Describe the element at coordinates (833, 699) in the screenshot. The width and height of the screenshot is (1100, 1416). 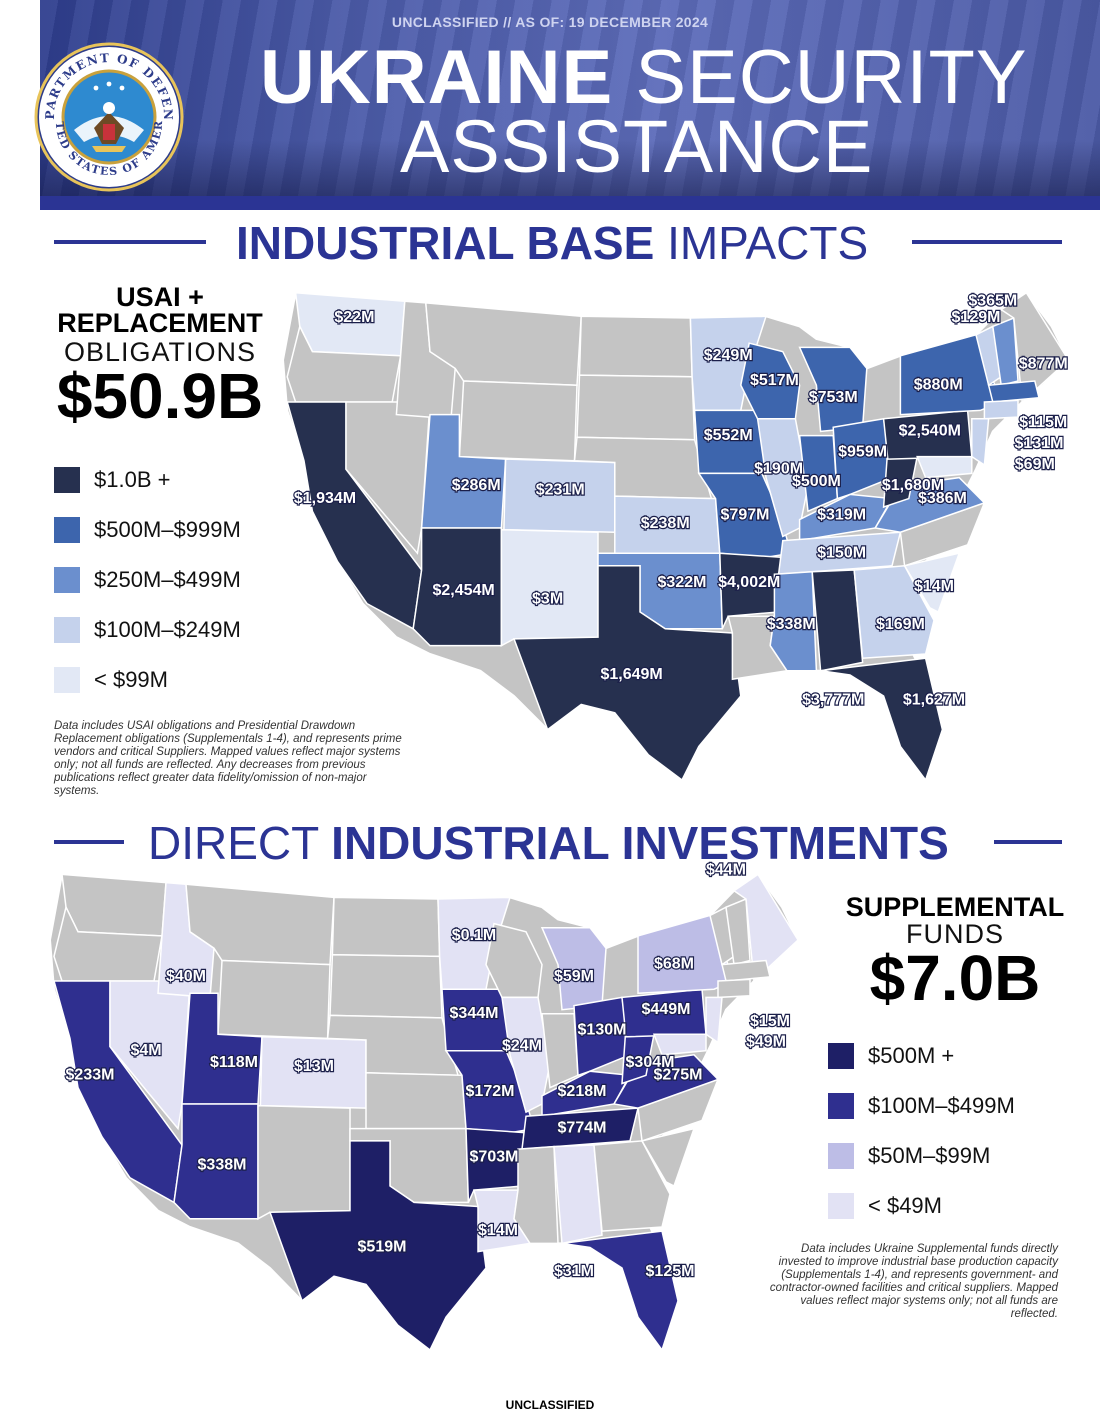
I see `state-value-al: $3,777M` at that location.